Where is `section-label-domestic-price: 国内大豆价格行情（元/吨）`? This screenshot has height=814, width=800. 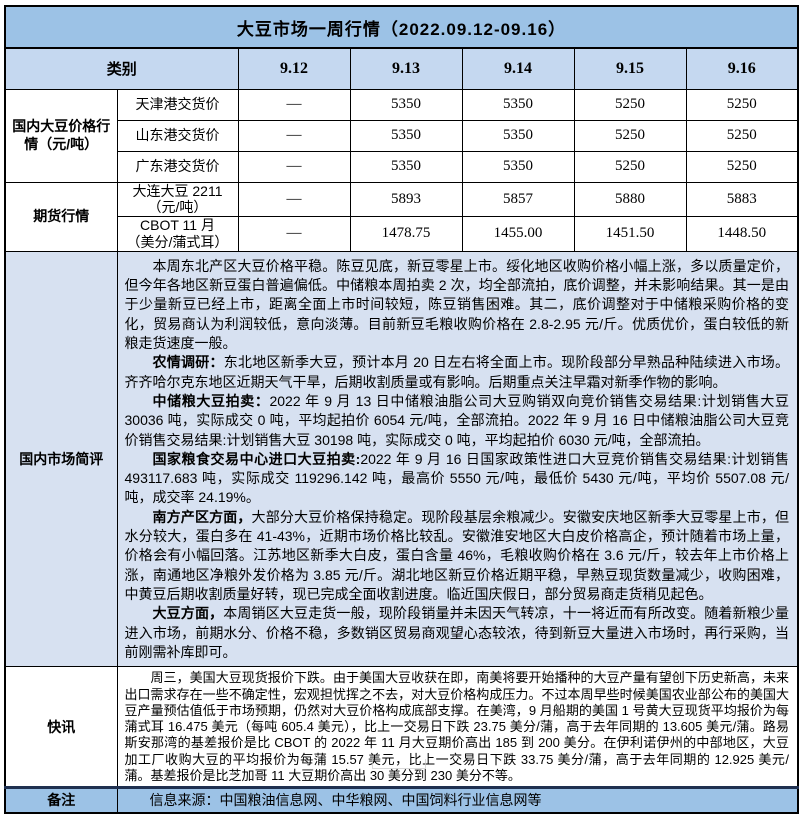 section-label-domestic-price: 国内大豆价格行情（元/吨） is located at coordinates (61, 135).